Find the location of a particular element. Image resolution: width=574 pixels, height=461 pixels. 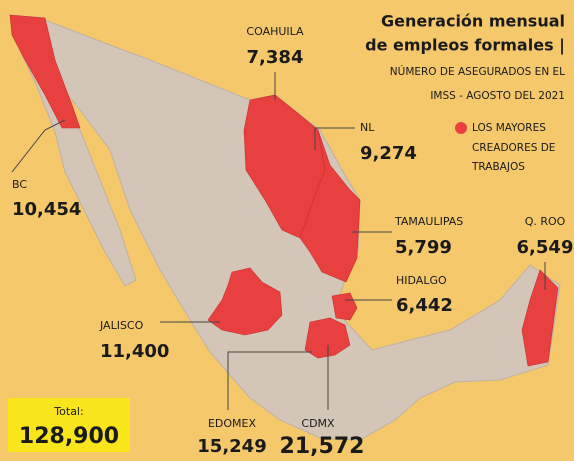

state-value: 7,384 is located at coordinates (275, 57).